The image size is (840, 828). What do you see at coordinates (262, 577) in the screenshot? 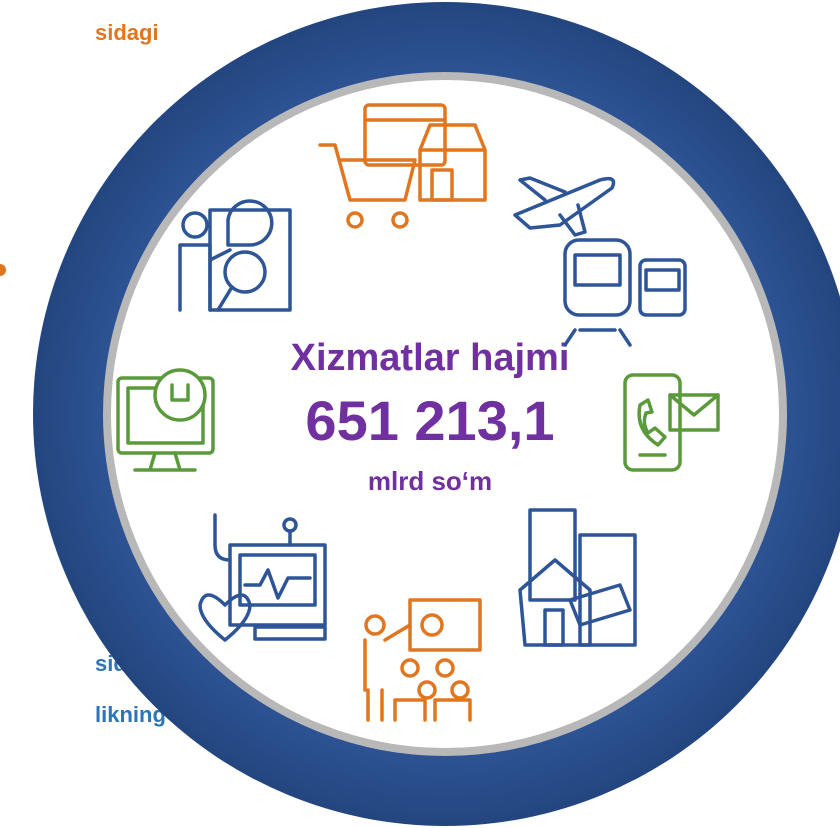
I see `medical-icon` at bounding box center [262, 577].